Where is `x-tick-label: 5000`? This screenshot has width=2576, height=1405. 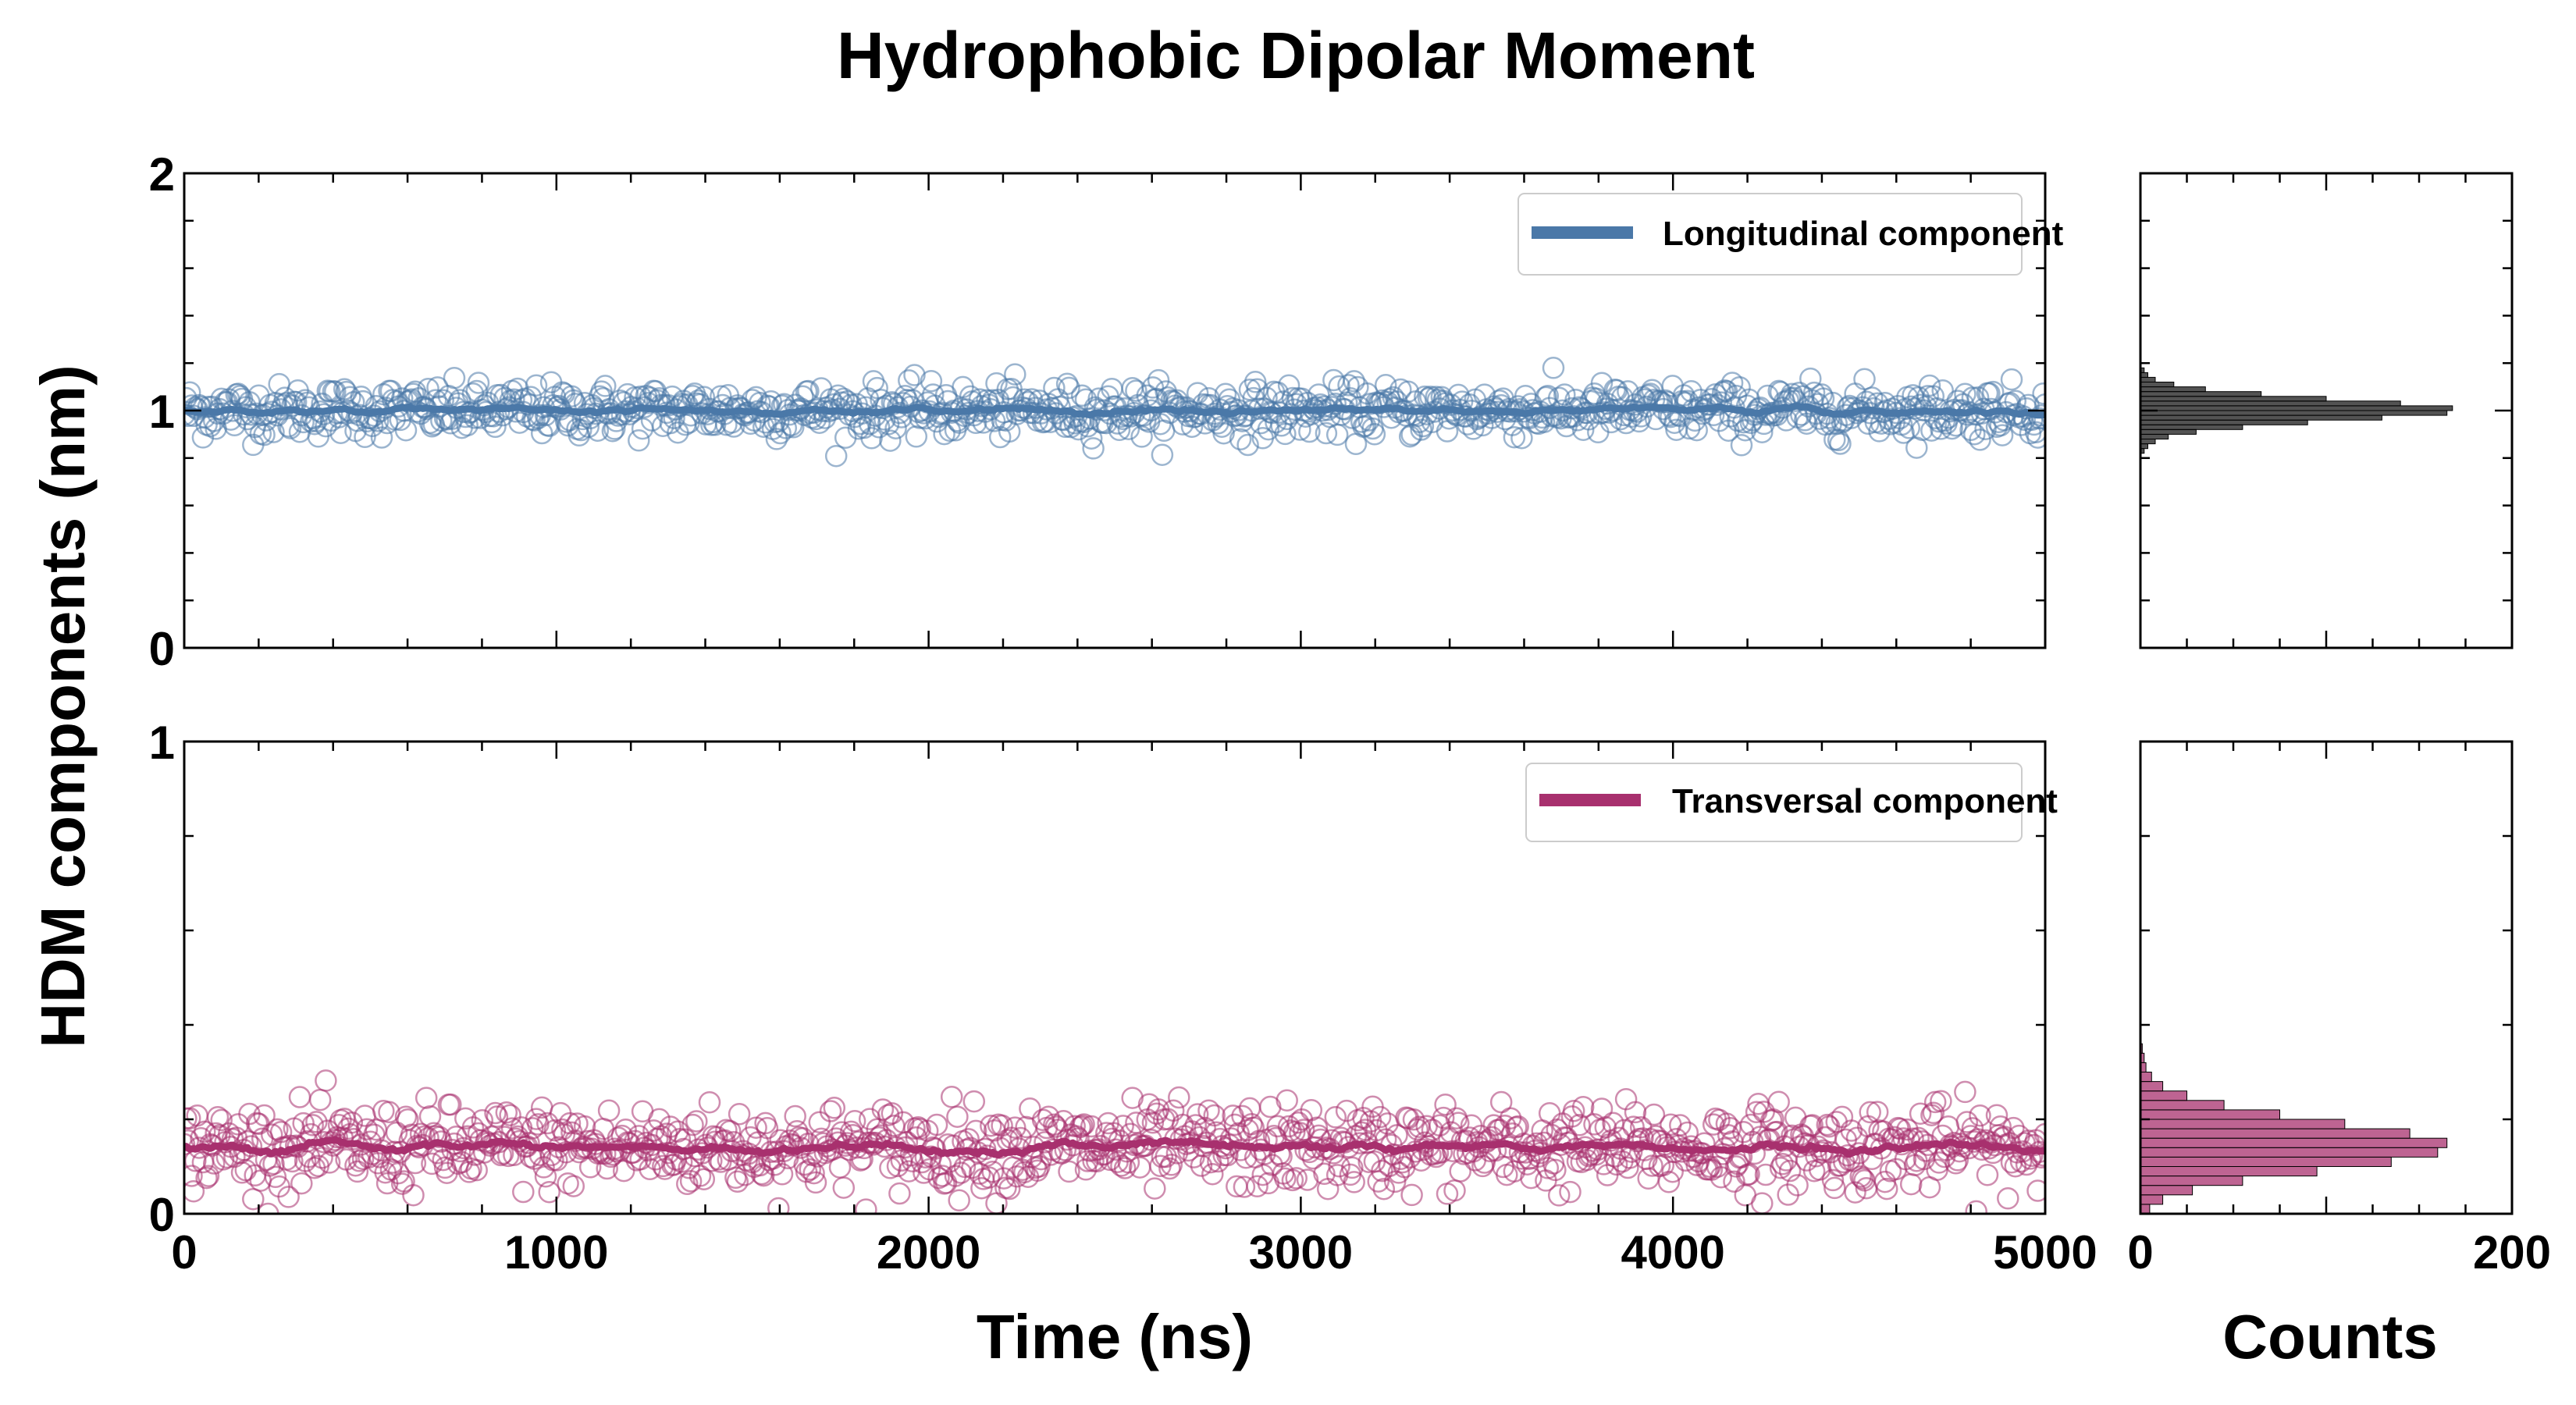 x-tick-label: 5000 is located at coordinates (2045, 1252).